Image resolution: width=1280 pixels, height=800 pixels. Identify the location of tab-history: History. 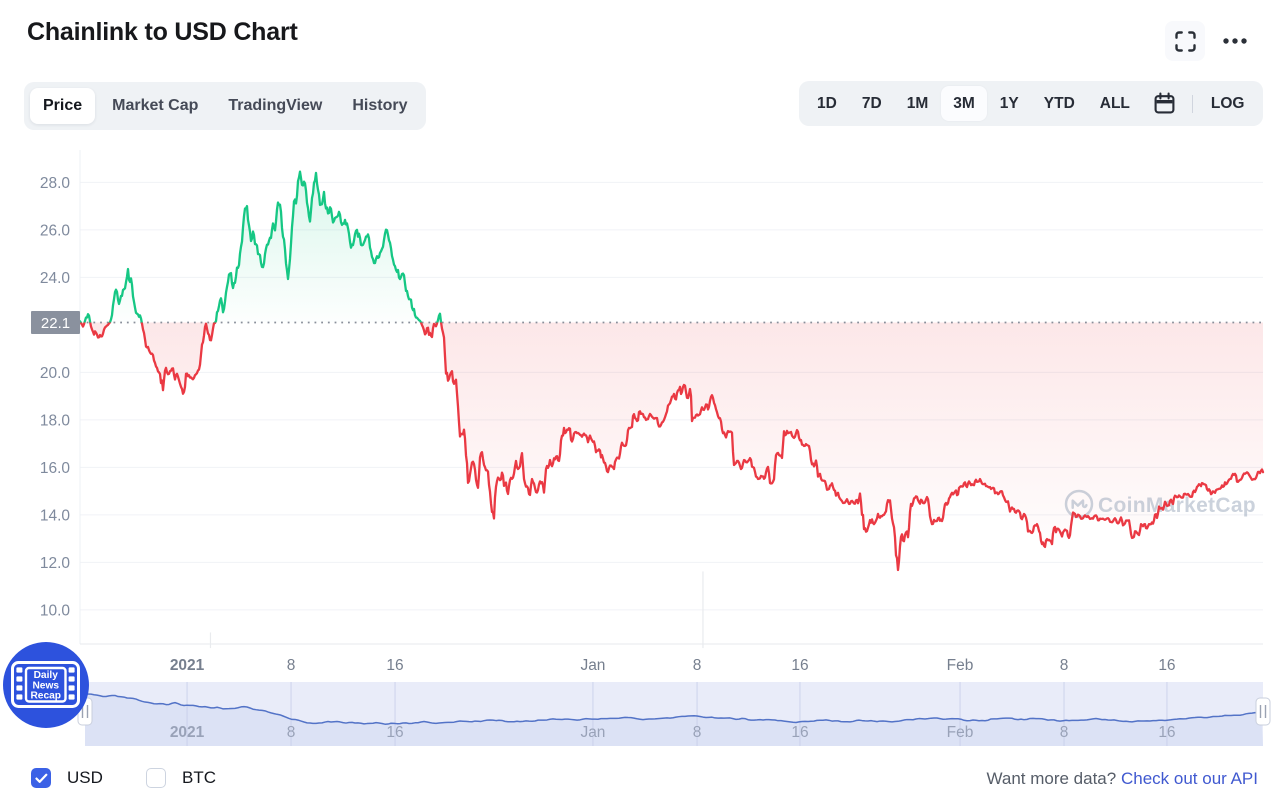
(380, 105).